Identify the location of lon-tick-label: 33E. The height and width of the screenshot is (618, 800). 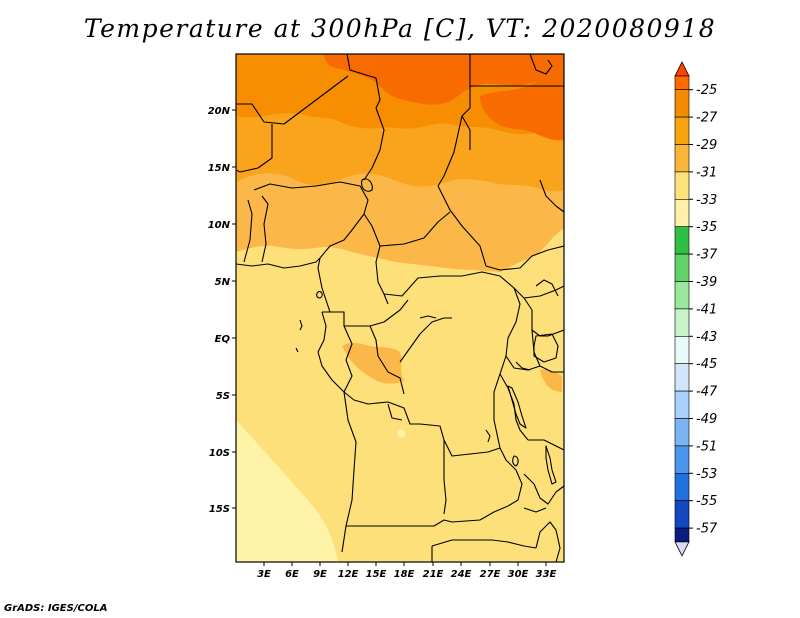
(546, 574).